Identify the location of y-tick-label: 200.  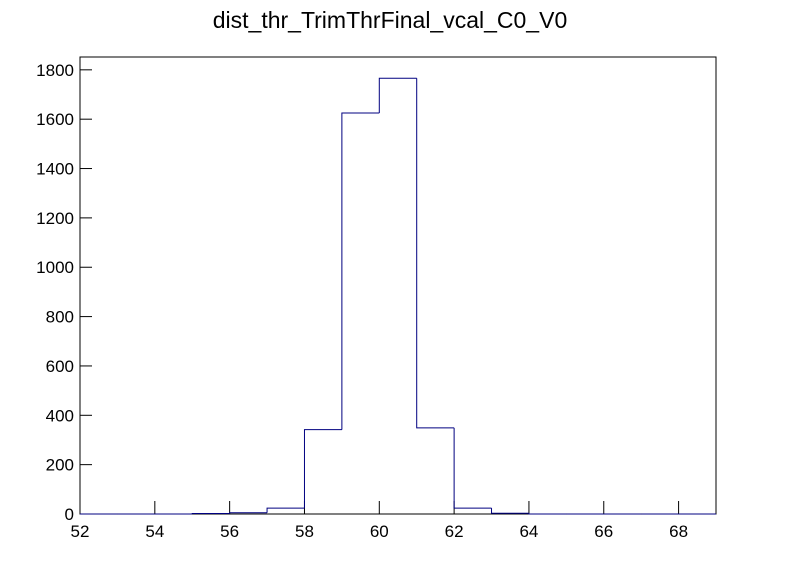
(60, 465).